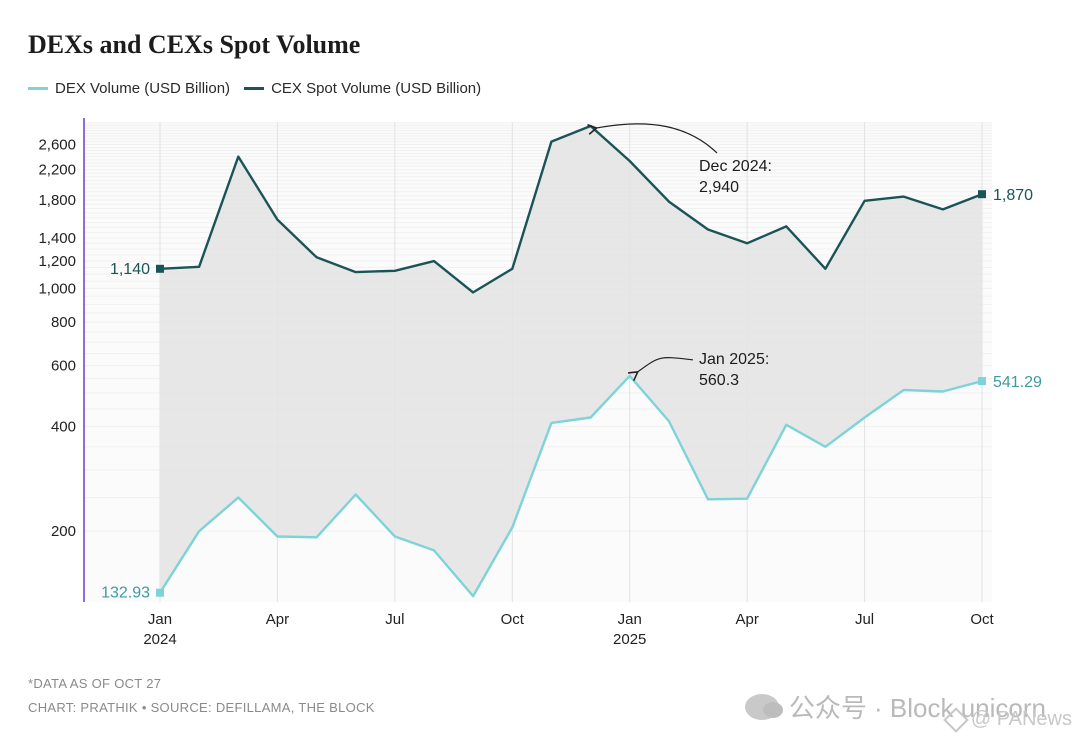 The height and width of the screenshot is (746, 1080). Describe the element at coordinates (57, 261) in the screenshot. I see `y-tick-label: 1,200` at that location.